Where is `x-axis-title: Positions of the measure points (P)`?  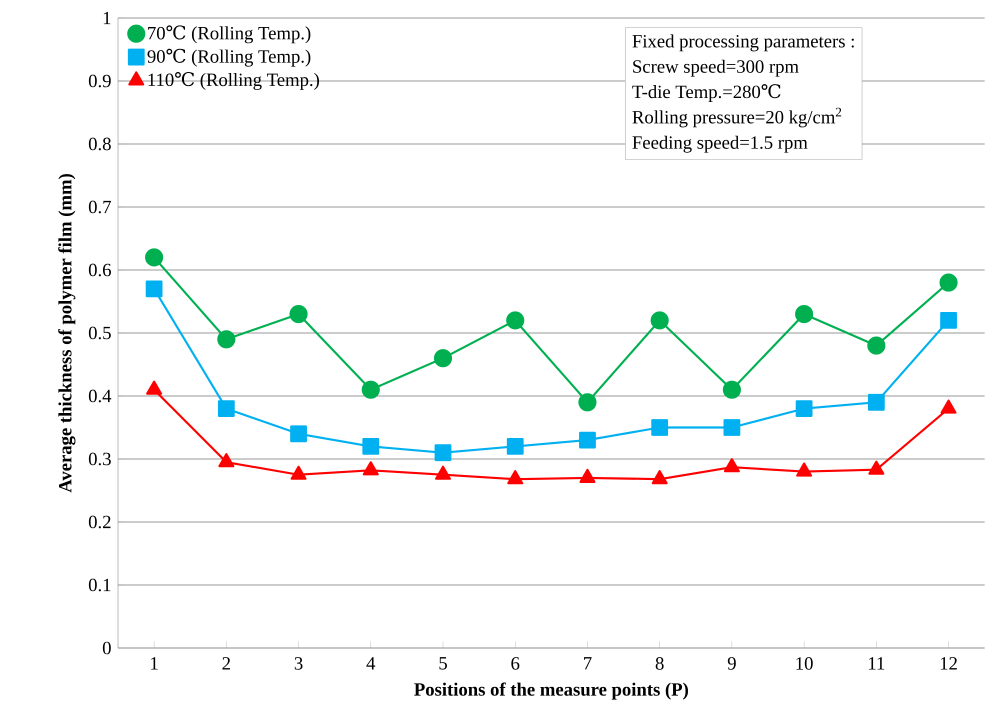 x-axis-title: Positions of the measure points (P) is located at coordinates (551, 691).